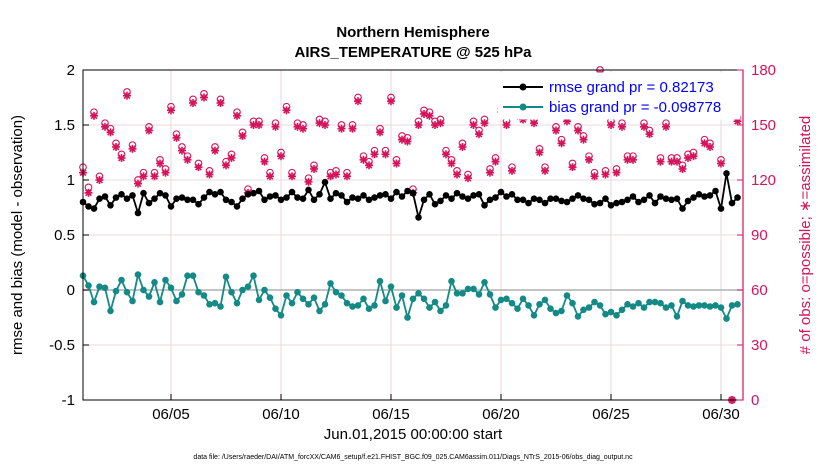 This screenshot has width=830, height=470. What do you see at coordinates (523, 87) in the screenshot?
I see `legend-rmse-marker` at bounding box center [523, 87].